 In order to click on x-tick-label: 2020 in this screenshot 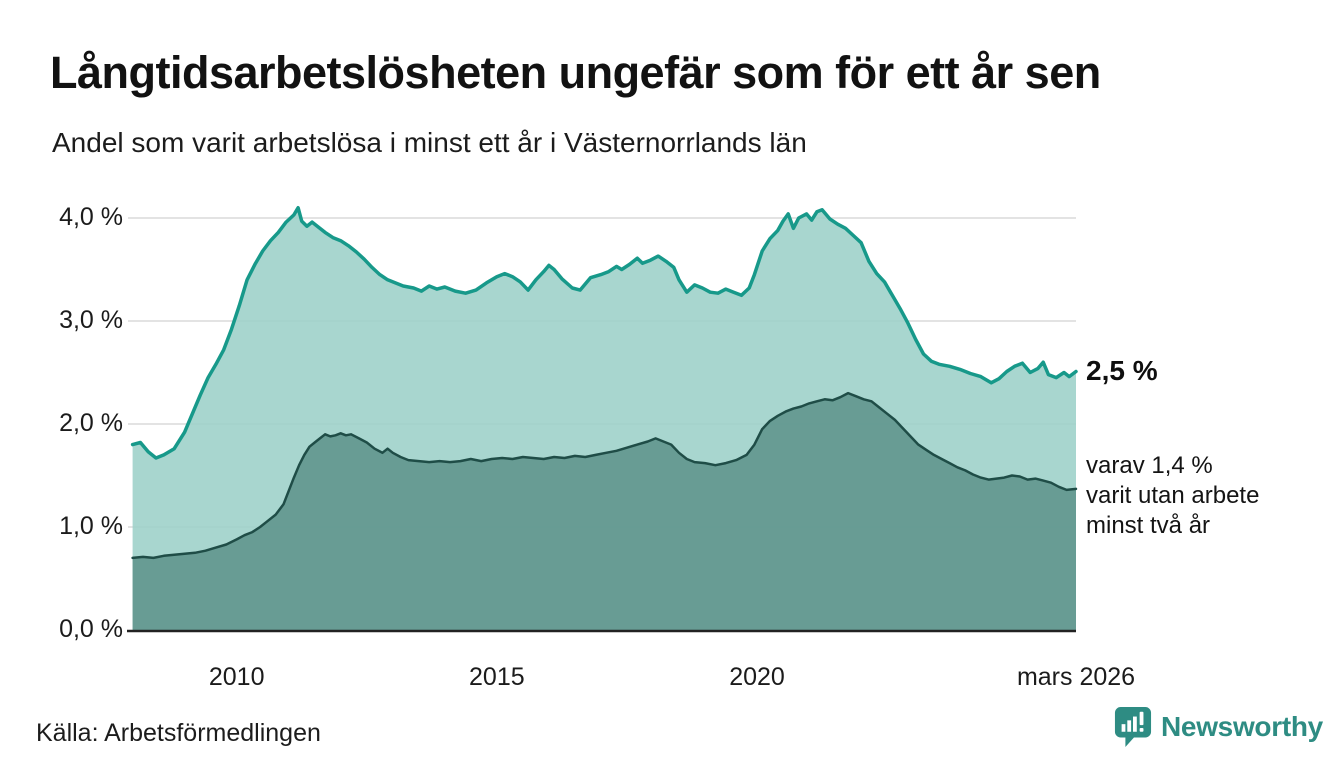, I will do `click(757, 677)`.